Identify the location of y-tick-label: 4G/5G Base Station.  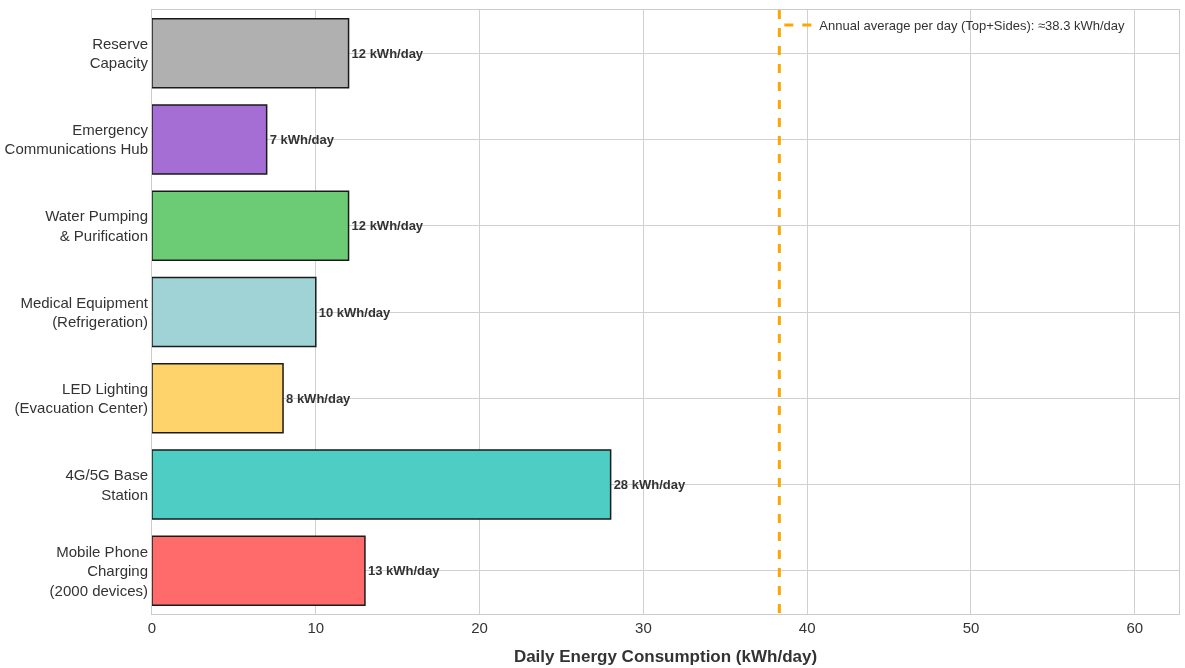
(106, 484).